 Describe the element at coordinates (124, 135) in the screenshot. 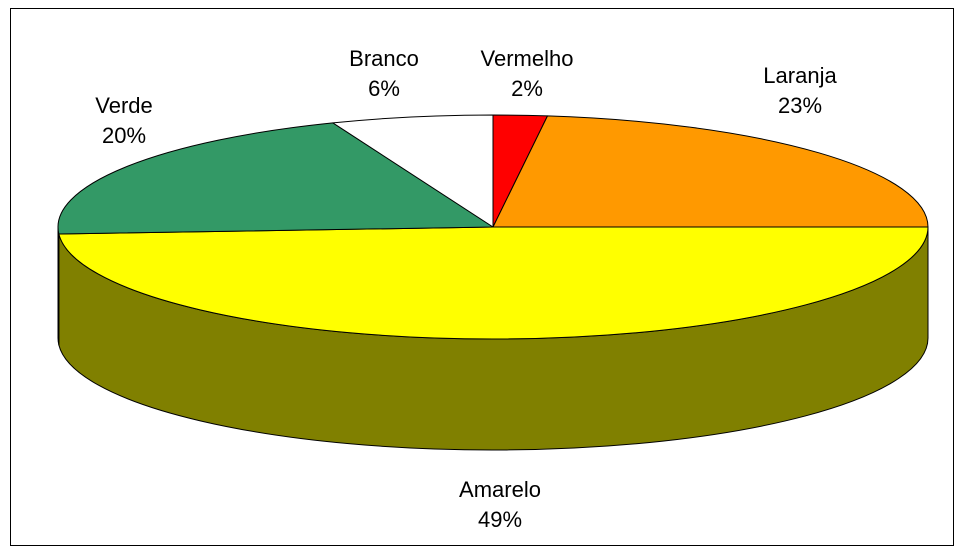

I see `slice-value-label: 20%` at that location.